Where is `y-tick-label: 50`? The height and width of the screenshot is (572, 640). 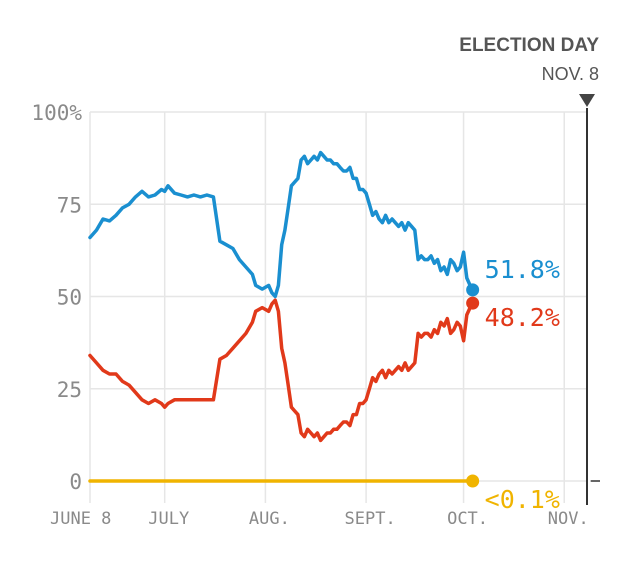
y-tick-label: 50 is located at coordinates (69, 298).